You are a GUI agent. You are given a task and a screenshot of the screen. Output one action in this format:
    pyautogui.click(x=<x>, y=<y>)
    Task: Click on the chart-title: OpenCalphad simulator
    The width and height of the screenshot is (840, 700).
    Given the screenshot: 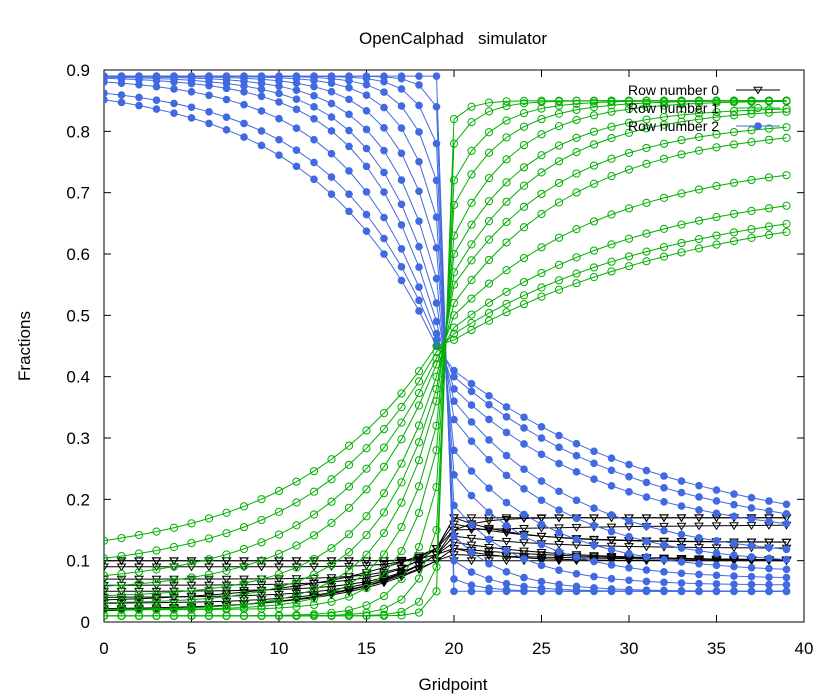 What is the action you would take?
    pyautogui.click(x=453, y=38)
    